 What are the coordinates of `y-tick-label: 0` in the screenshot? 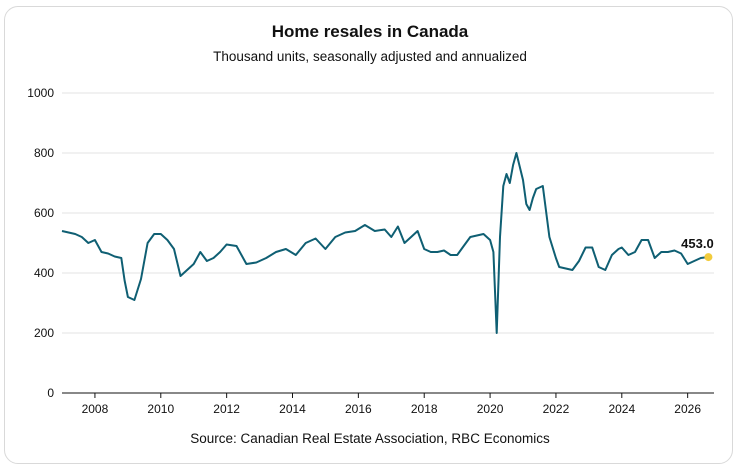 It's located at (50, 393).